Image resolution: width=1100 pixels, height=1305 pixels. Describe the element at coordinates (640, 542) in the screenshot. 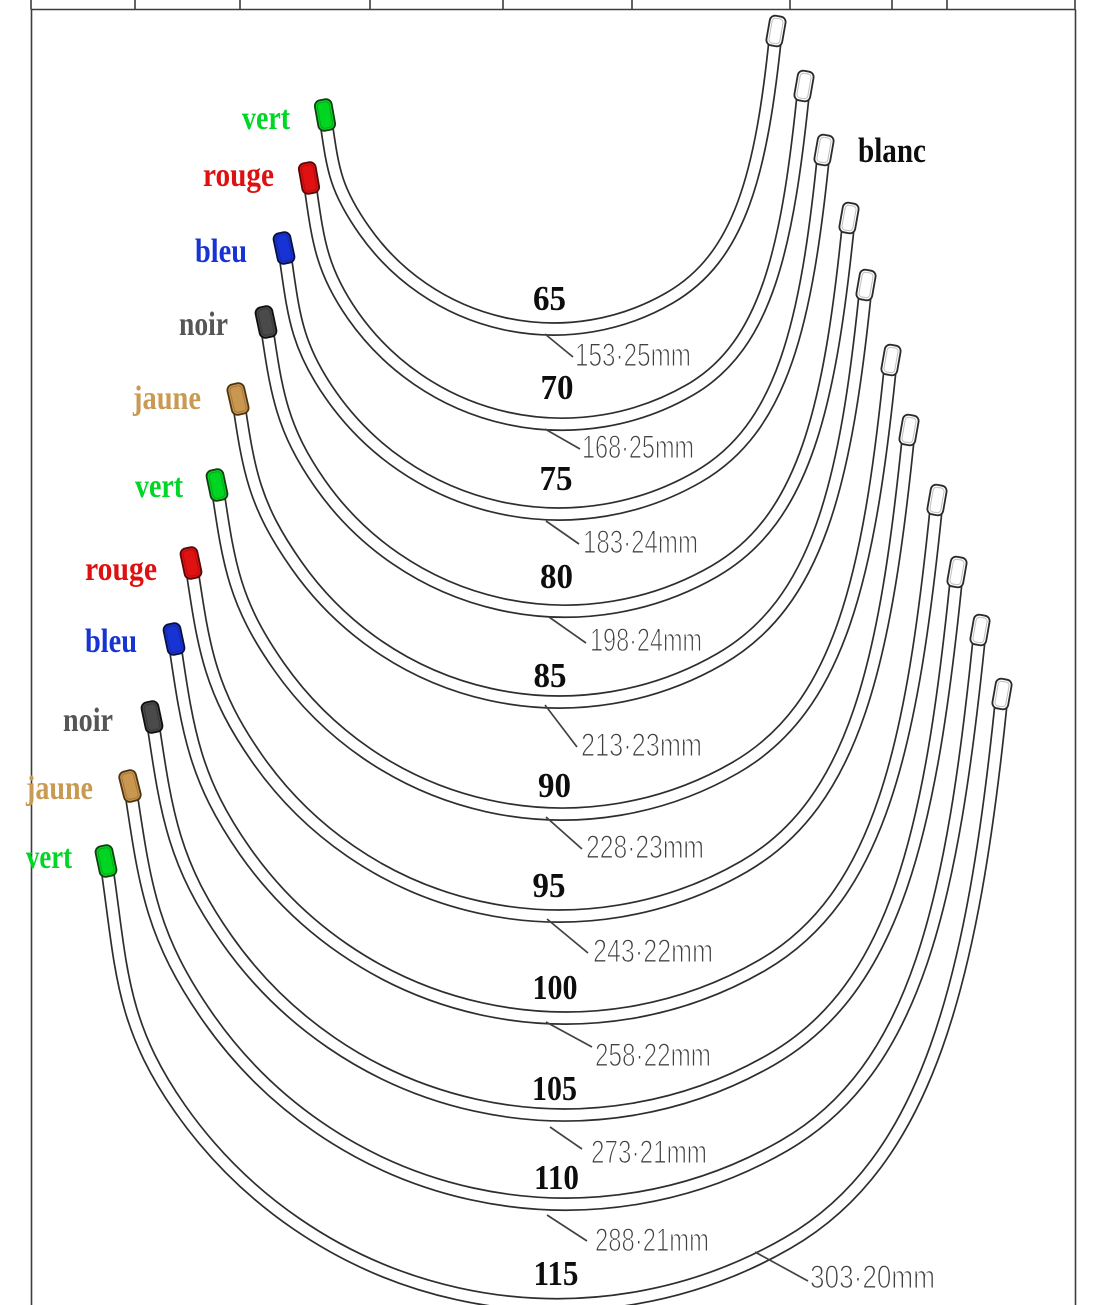

I see `svg-text: 183·24mm` at that location.